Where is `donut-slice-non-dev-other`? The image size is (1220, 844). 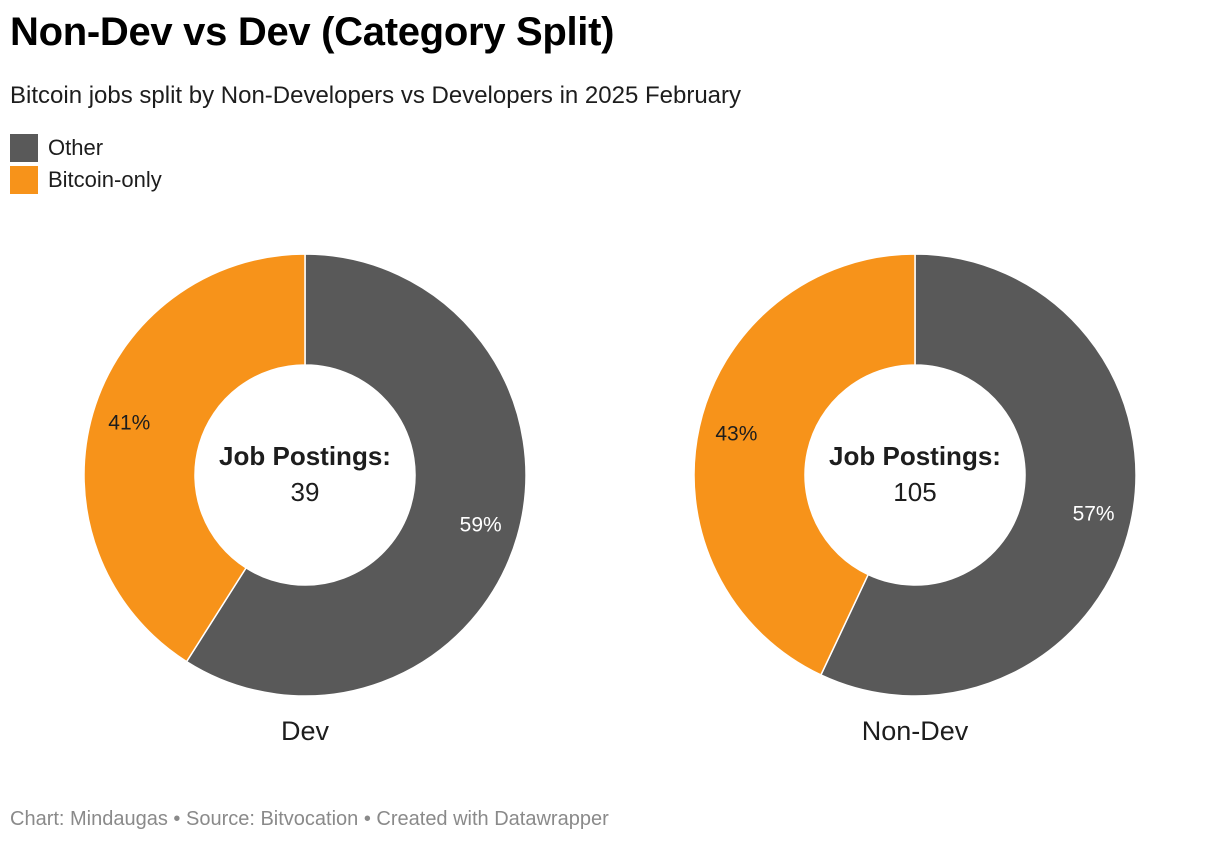 donut-slice-non-dev-other is located at coordinates (978, 475).